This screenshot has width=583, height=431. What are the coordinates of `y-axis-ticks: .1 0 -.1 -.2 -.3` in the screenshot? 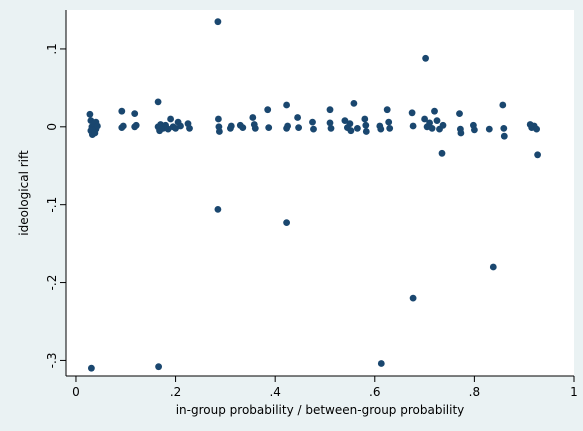 It's located at (55, 205).